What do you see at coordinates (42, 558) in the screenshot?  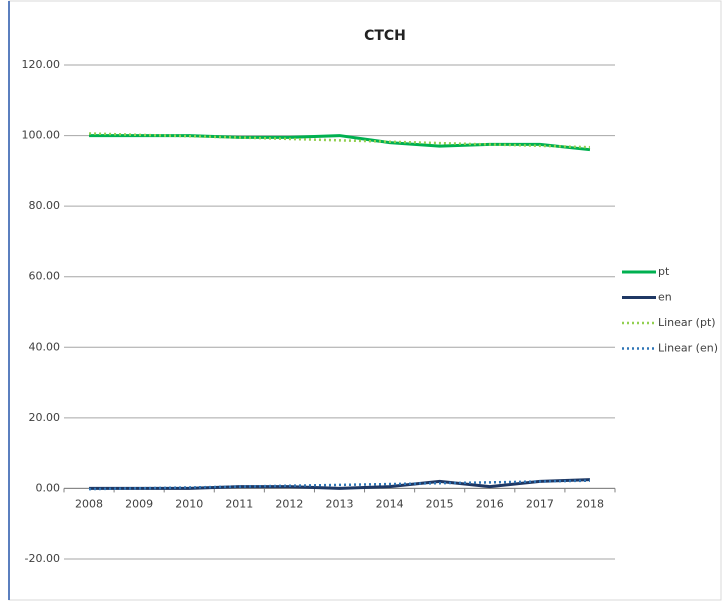 I see `y-tick-label: -20.00` at bounding box center [42, 558].